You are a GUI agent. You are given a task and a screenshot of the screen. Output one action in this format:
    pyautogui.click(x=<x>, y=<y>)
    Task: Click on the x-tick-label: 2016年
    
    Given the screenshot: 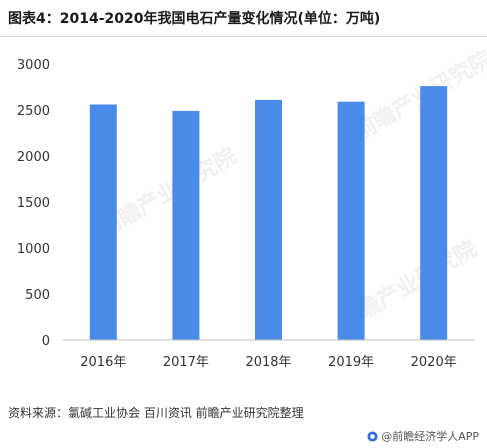 What is the action you would take?
    pyautogui.click(x=103, y=362)
    